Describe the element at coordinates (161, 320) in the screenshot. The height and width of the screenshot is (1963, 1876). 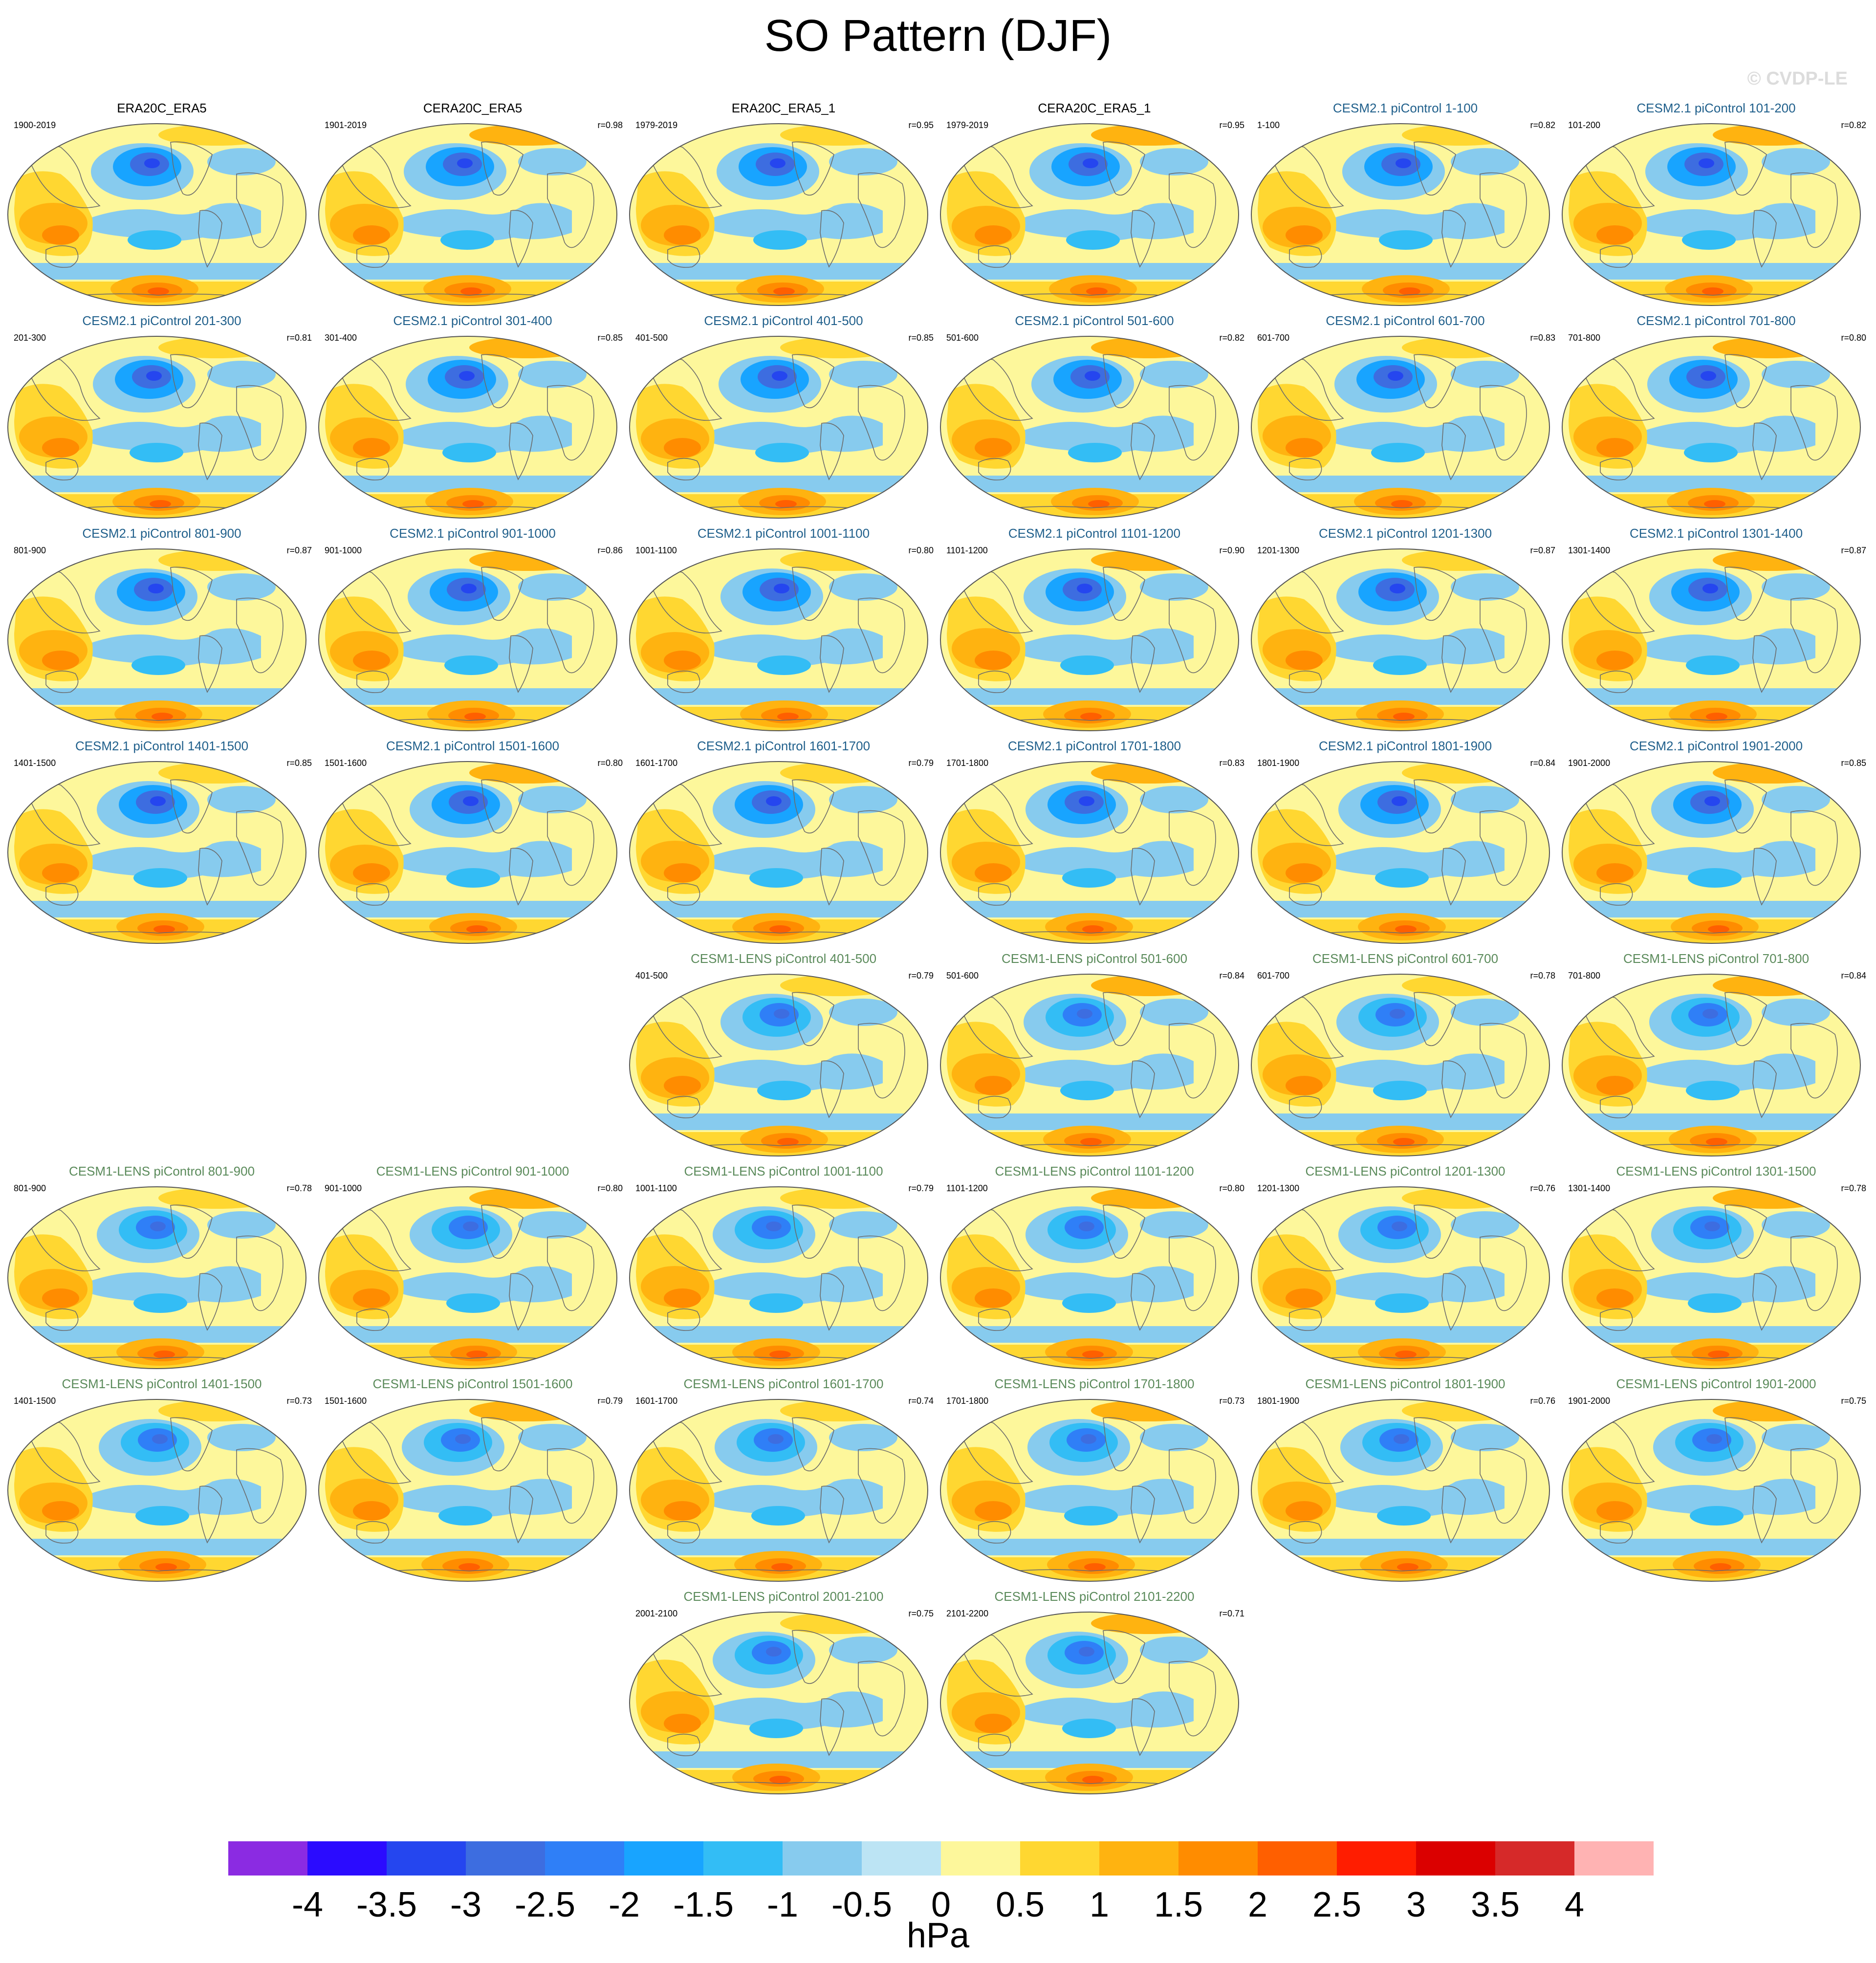
I see `panel-title: CESM2.1 piControl 201-300` at that location.